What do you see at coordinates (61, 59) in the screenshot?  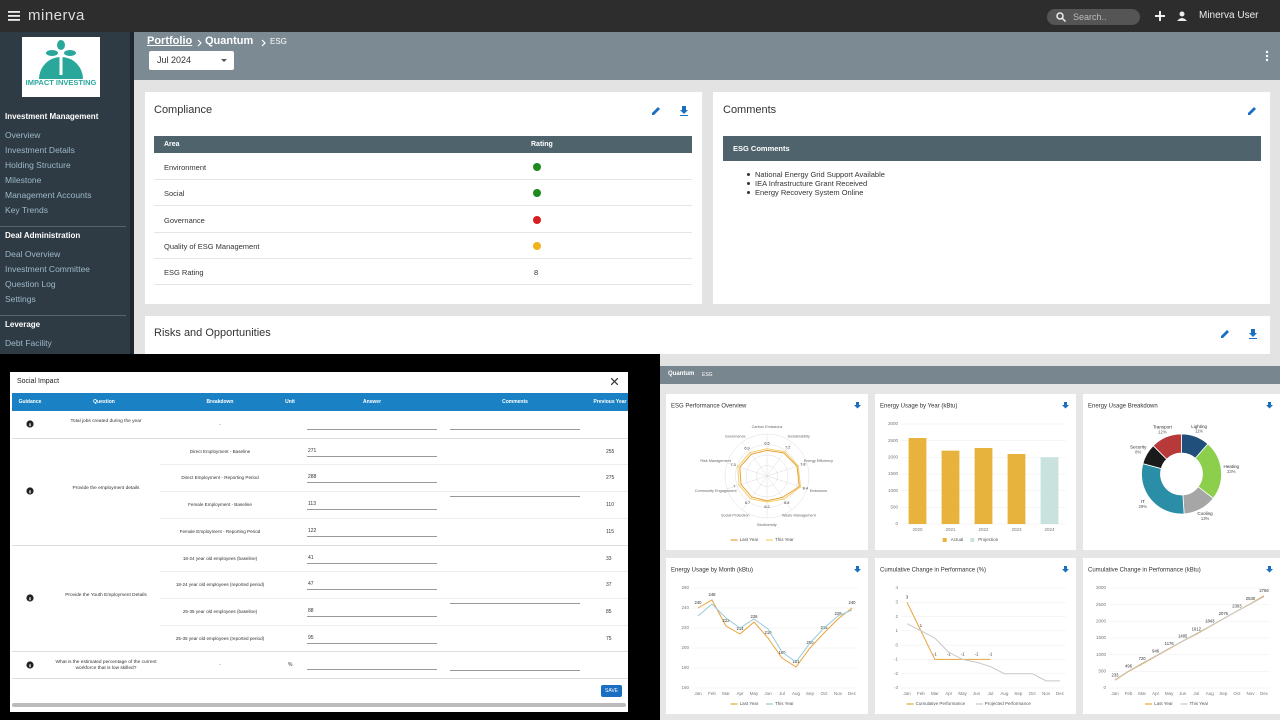 I see `logo-art` at bounding box center [61, 59].